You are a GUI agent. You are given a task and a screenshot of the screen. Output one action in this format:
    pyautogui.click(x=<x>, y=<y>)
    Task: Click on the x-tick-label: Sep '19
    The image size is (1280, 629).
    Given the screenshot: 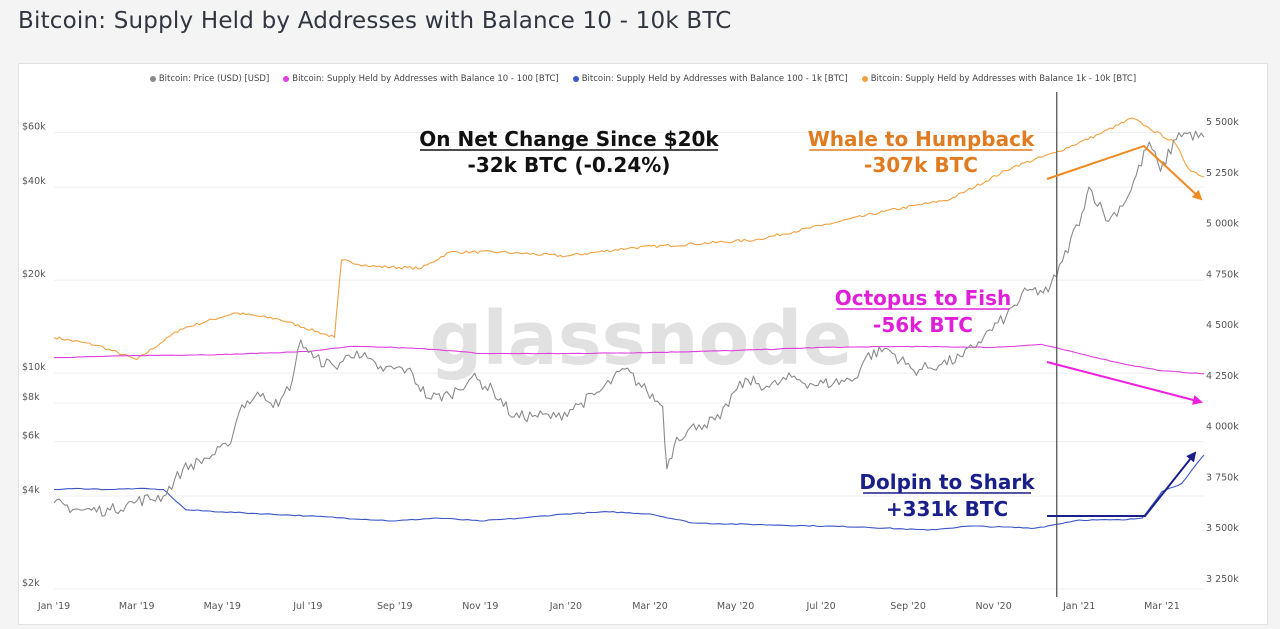 What is the action you would take?
    pyautogui.click(x=395, y=606)
    